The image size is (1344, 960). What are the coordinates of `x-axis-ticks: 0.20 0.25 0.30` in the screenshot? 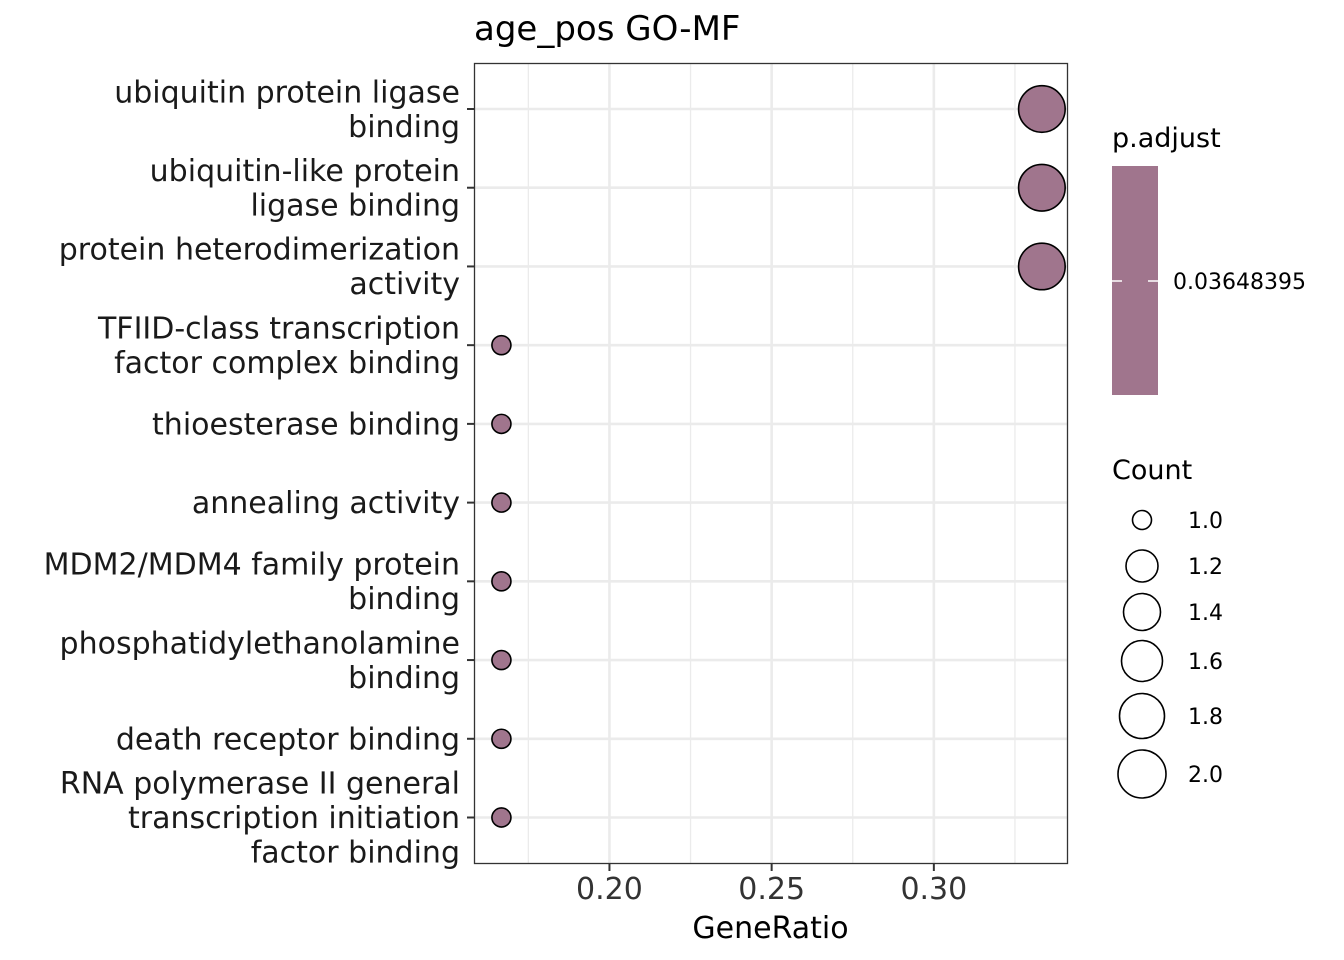 It's located at (771, 885).